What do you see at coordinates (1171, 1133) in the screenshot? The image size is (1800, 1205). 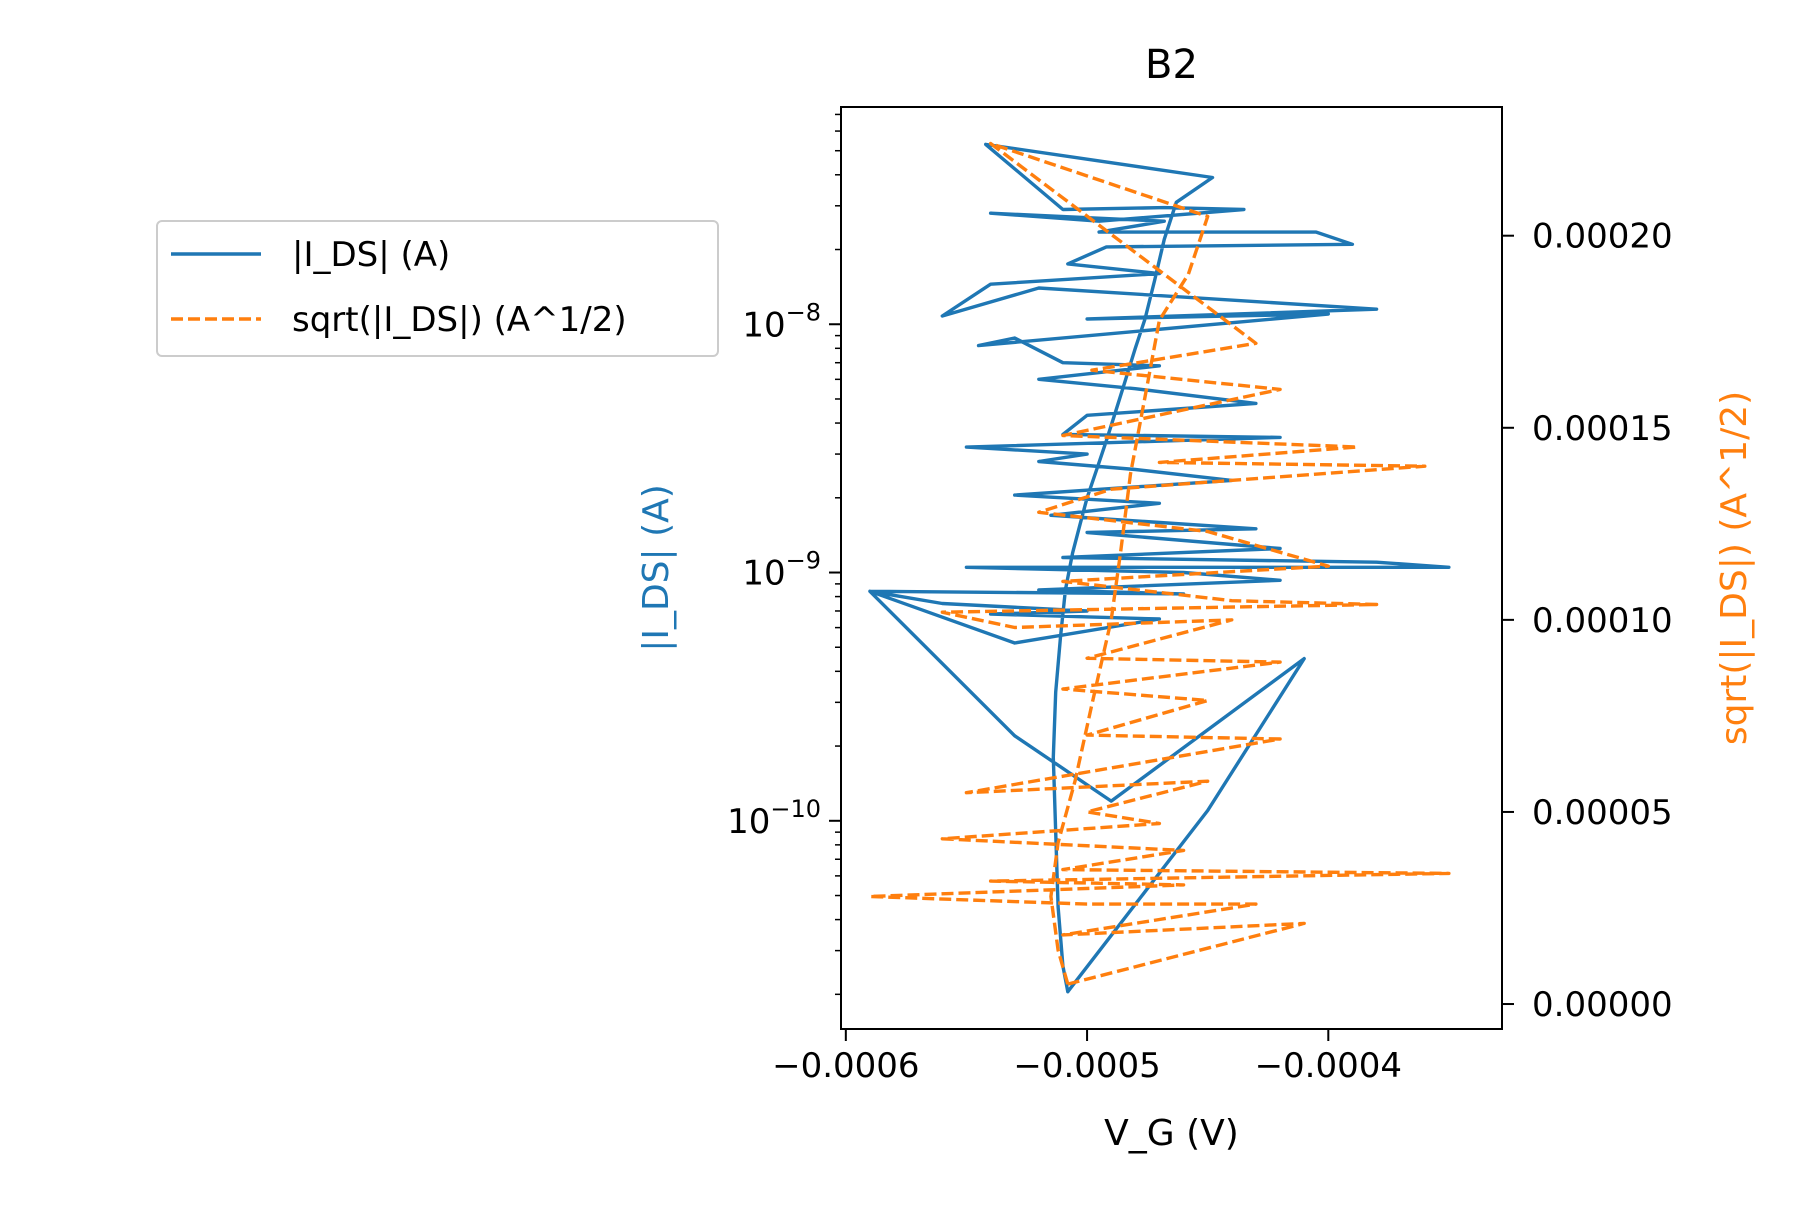 I see `x-axis-label: V_G (V)` at bounding box center [1171, 1133].